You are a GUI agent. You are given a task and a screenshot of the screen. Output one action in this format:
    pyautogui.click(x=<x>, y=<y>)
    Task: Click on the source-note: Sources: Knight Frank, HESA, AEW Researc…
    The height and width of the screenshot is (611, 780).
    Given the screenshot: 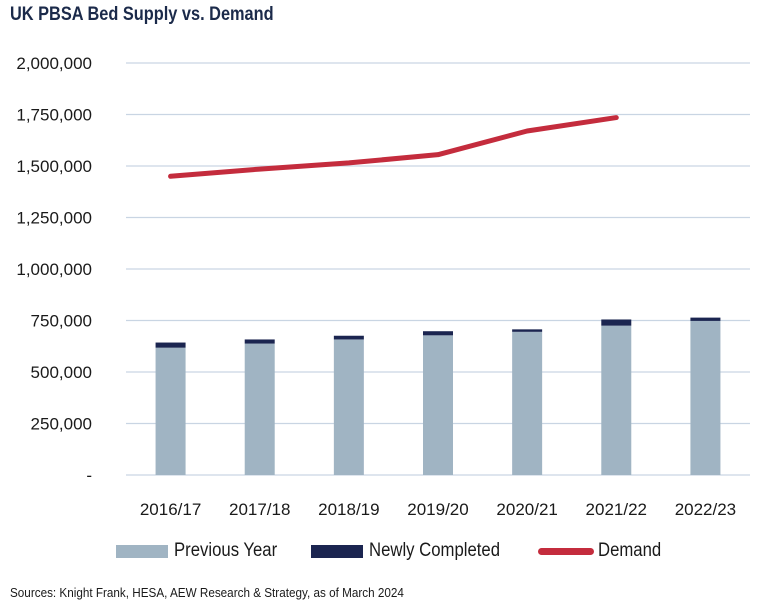 What is the action you would take?
    pyautogui.click(x=207, y=592)
    